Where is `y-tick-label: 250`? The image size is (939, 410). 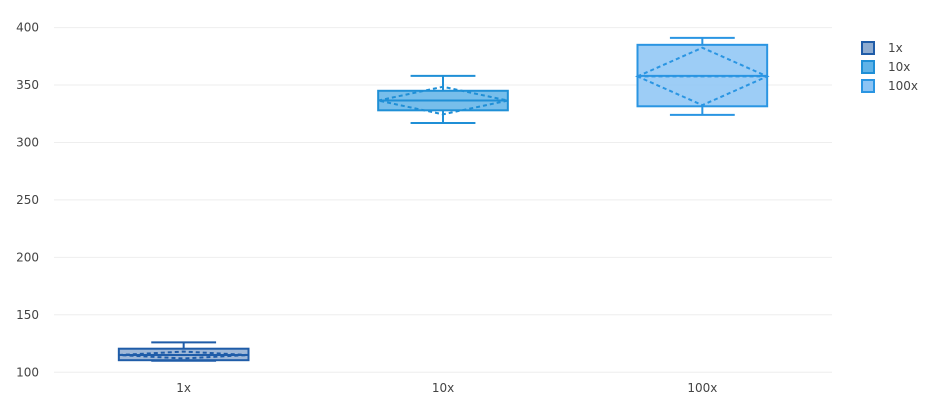 y-tick-label: 250 is located at coordinates (27, 200).